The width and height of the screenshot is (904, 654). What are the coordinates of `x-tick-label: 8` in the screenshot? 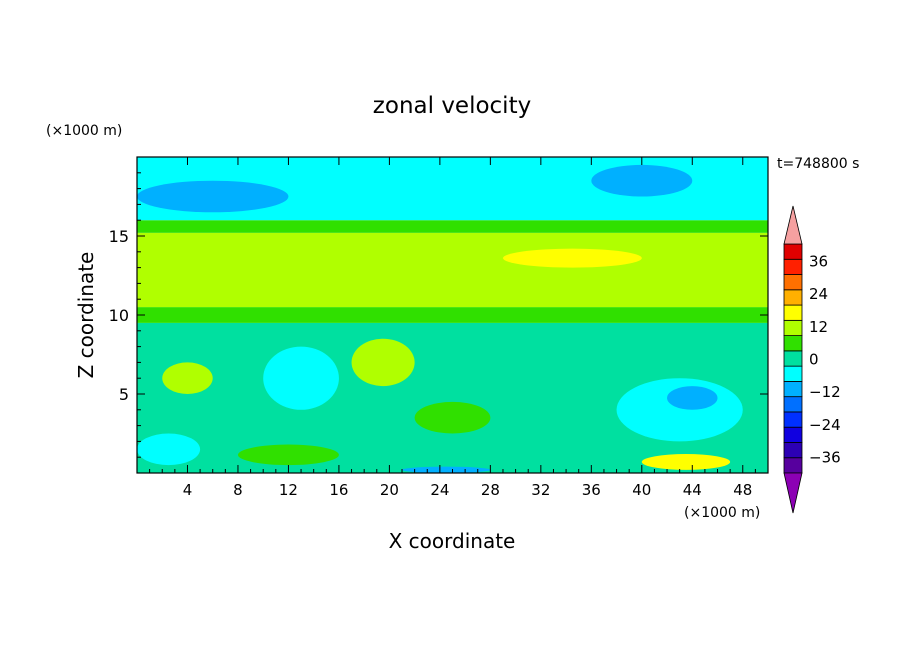 It's located at (238, 490).